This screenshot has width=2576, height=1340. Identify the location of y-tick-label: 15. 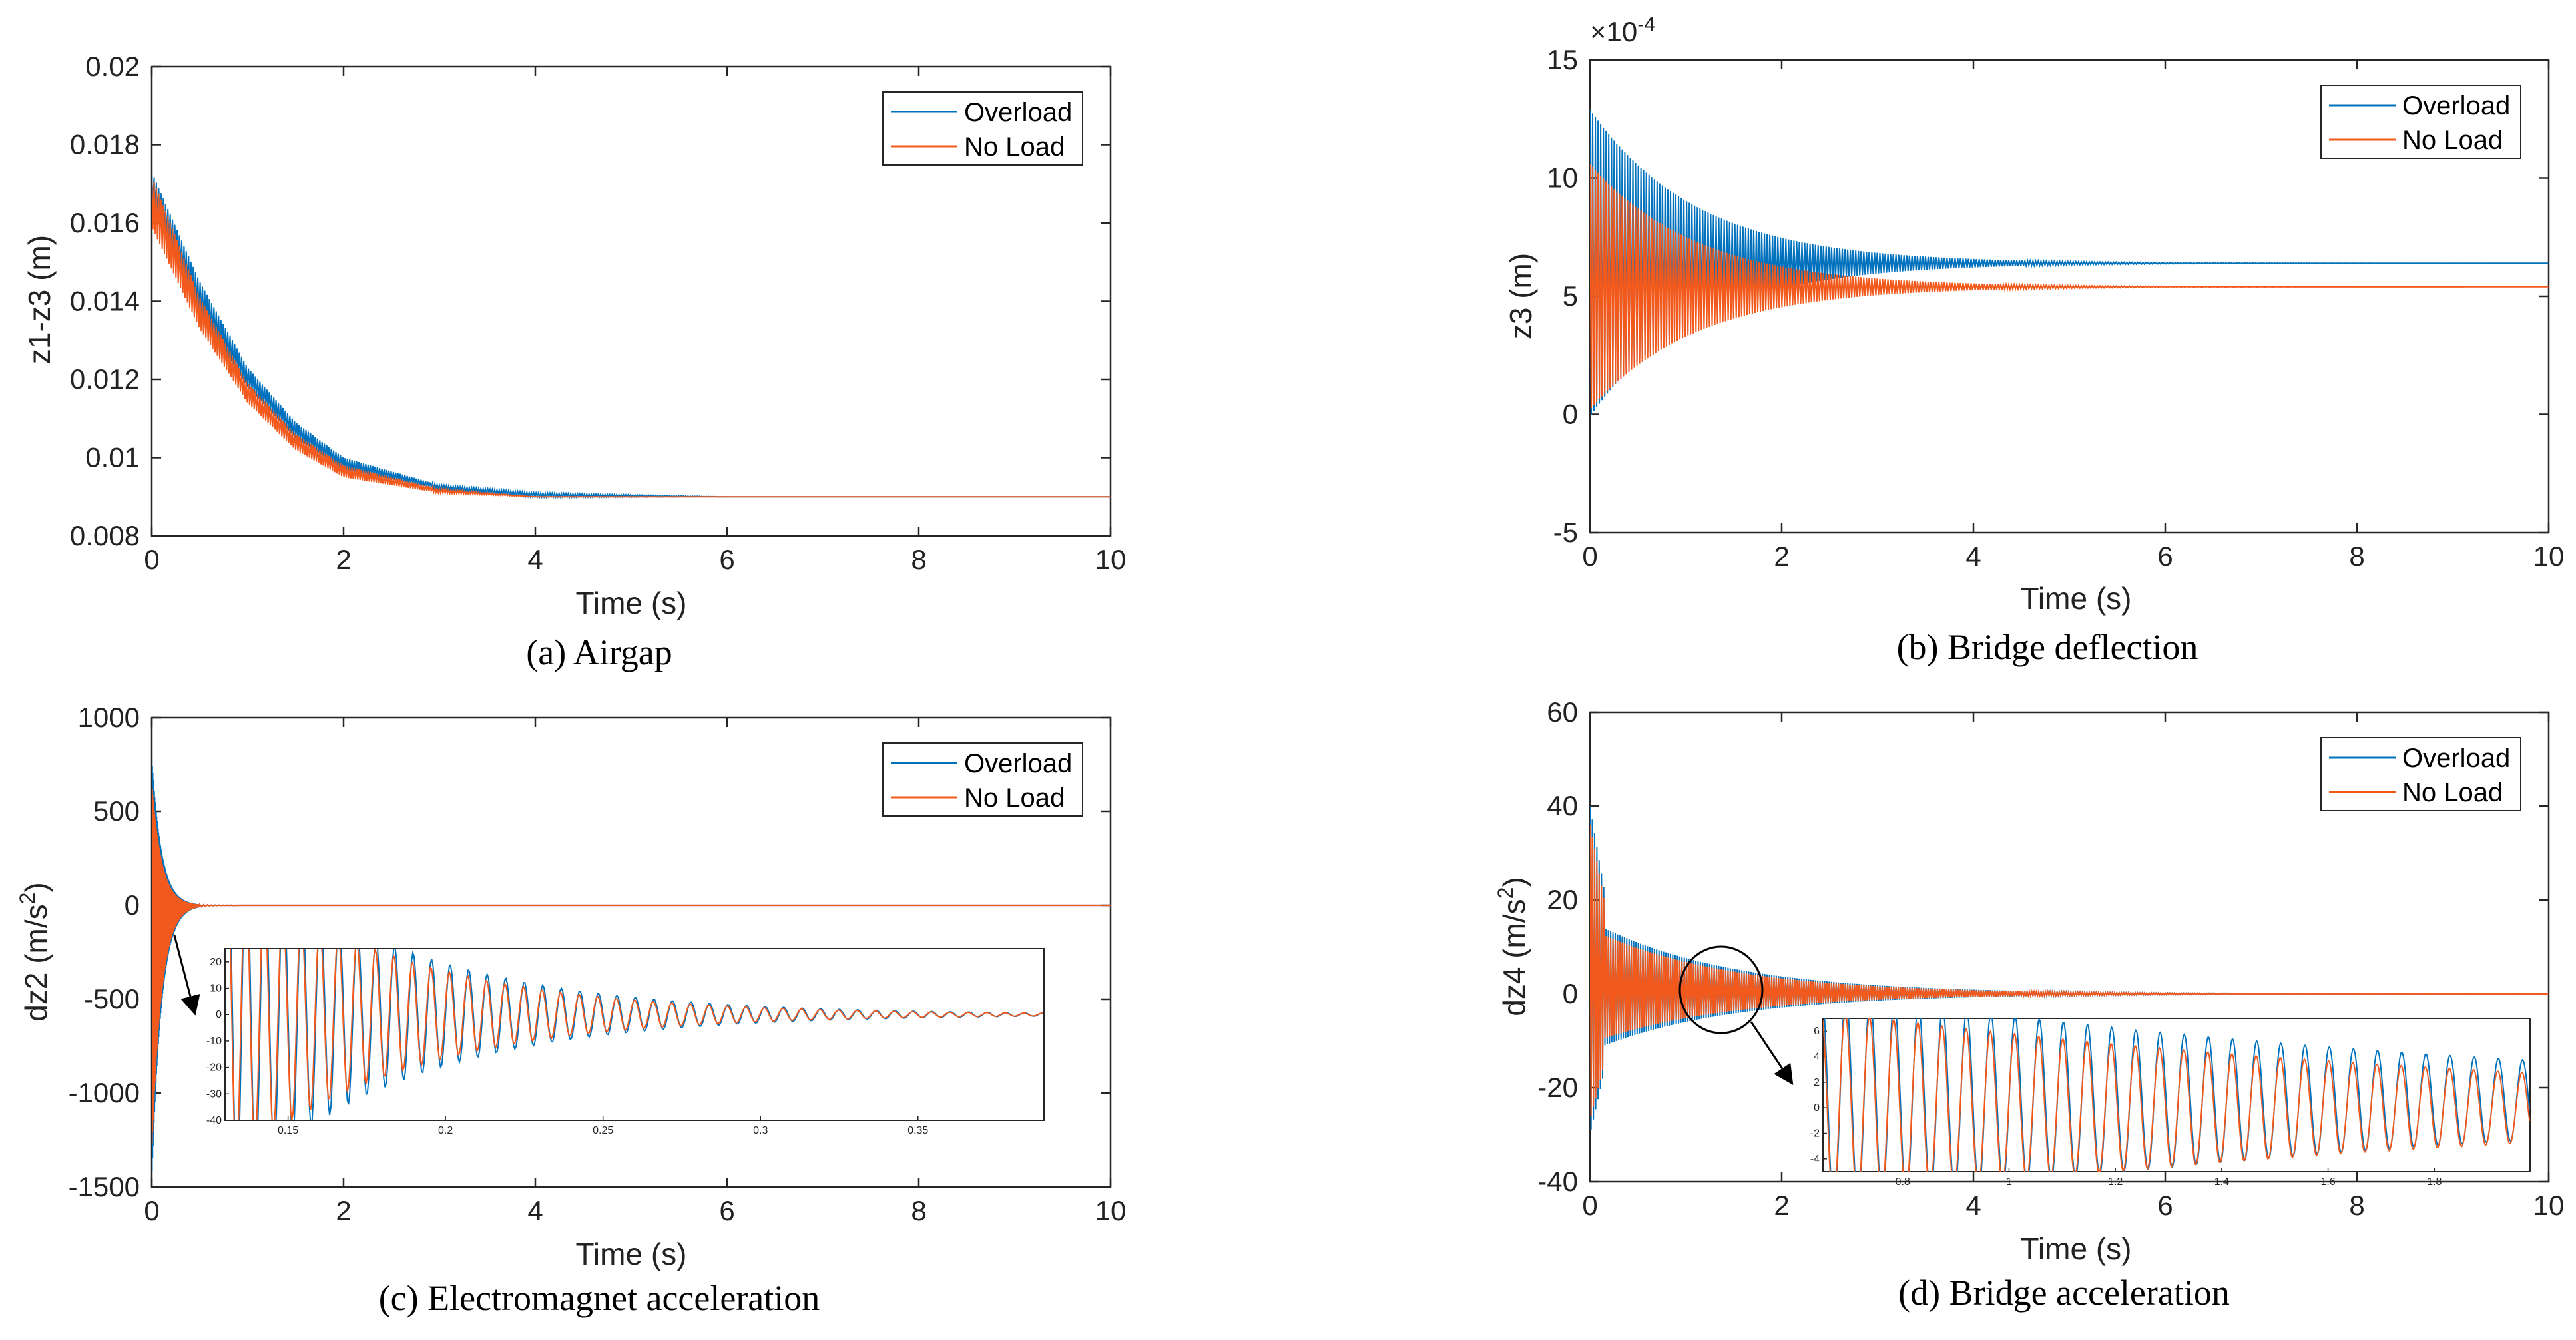
(1563, 59).